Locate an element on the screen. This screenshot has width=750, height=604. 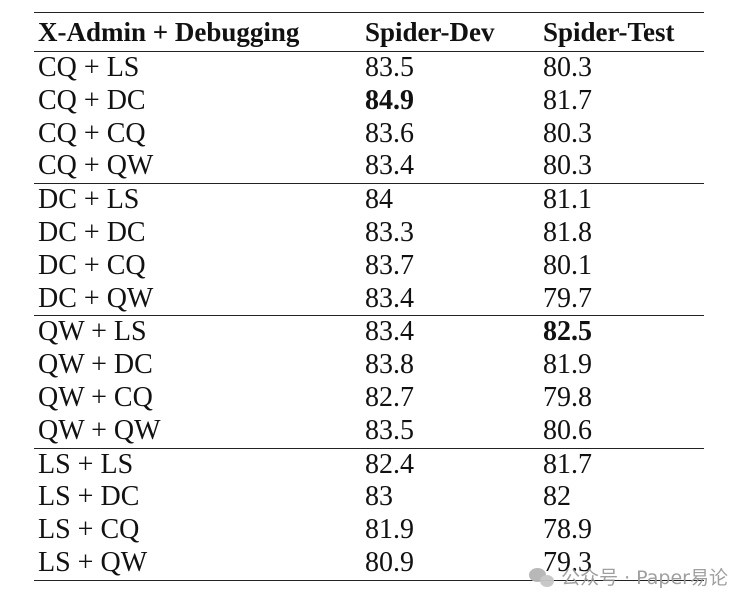
spider-dev-cell: 83.8 is located at coordinates (389, 365).